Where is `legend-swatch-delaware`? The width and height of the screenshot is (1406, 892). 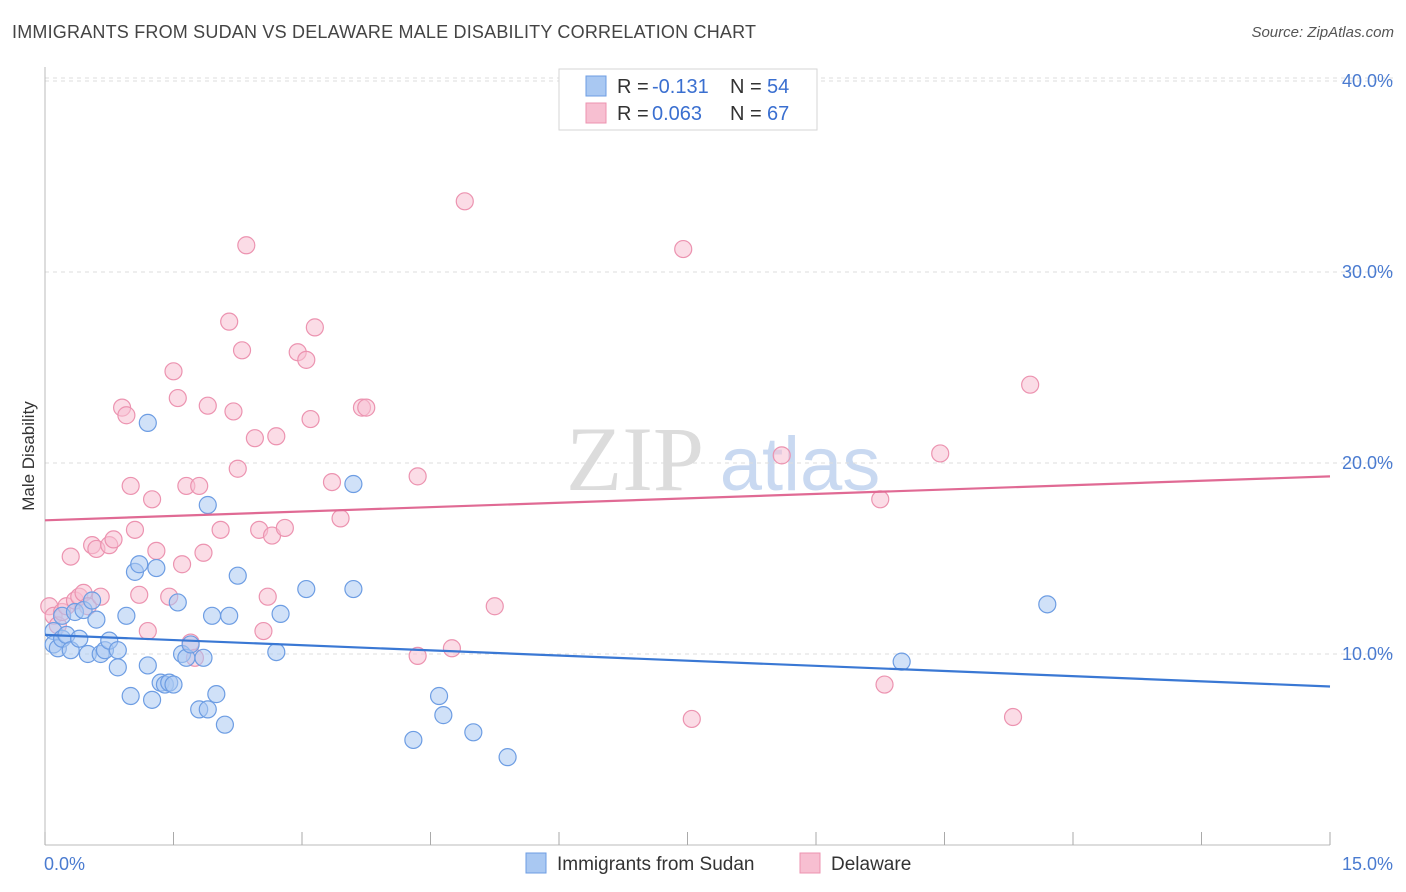 legend-swatch-delaware is located at coordinates (596, 113).